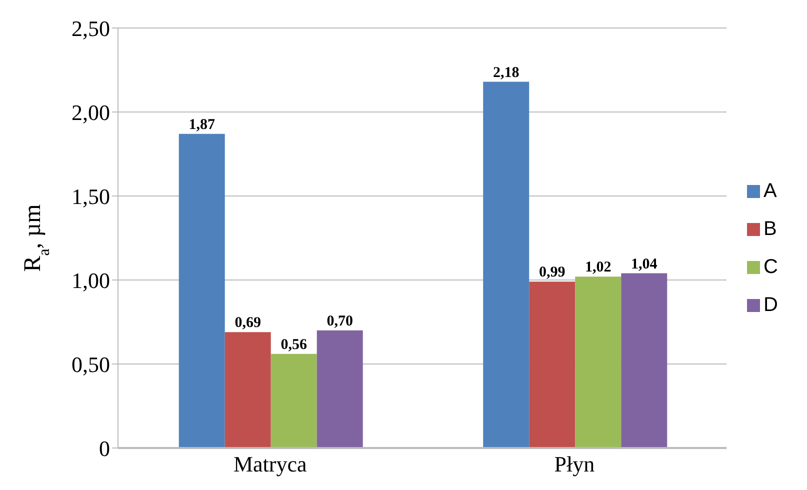 This screenshot has width=807, height=490. Describe the element at coordinates (91, 196) in the screenshot. I see `y-tick-label: 1,50` at that location.